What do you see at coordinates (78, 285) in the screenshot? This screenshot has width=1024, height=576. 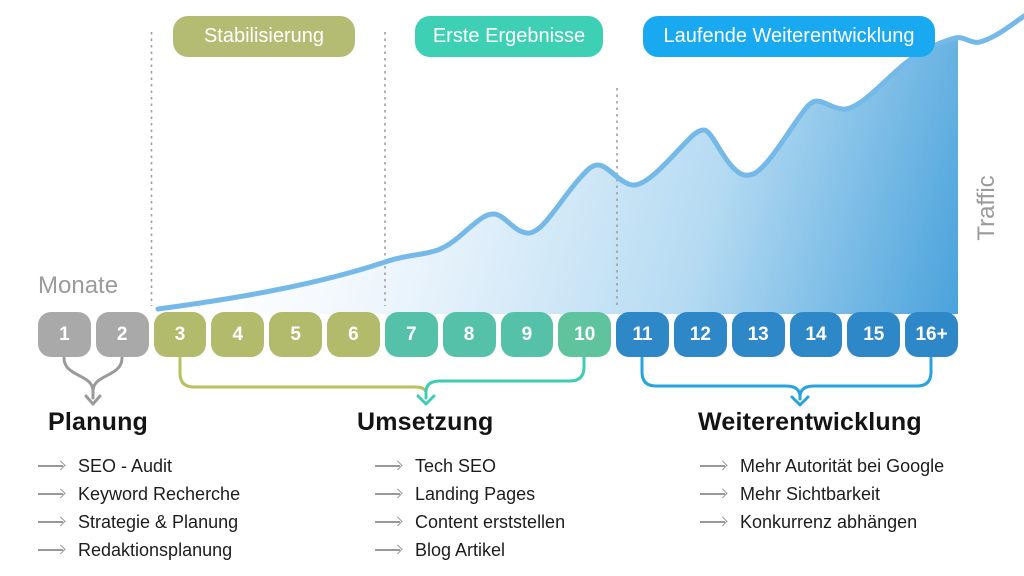 I see `x-axis-label-monate: Monate` at bounding box center [78, 285].